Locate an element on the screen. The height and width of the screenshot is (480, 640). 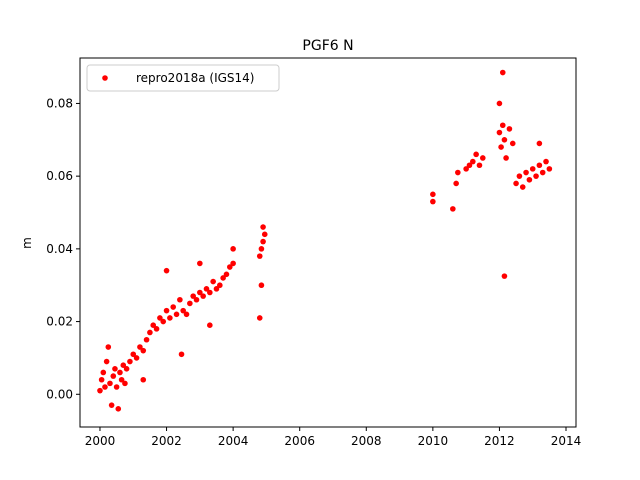
legend-label: repro2018a (IGS14) is located at coordinates (195, 78).